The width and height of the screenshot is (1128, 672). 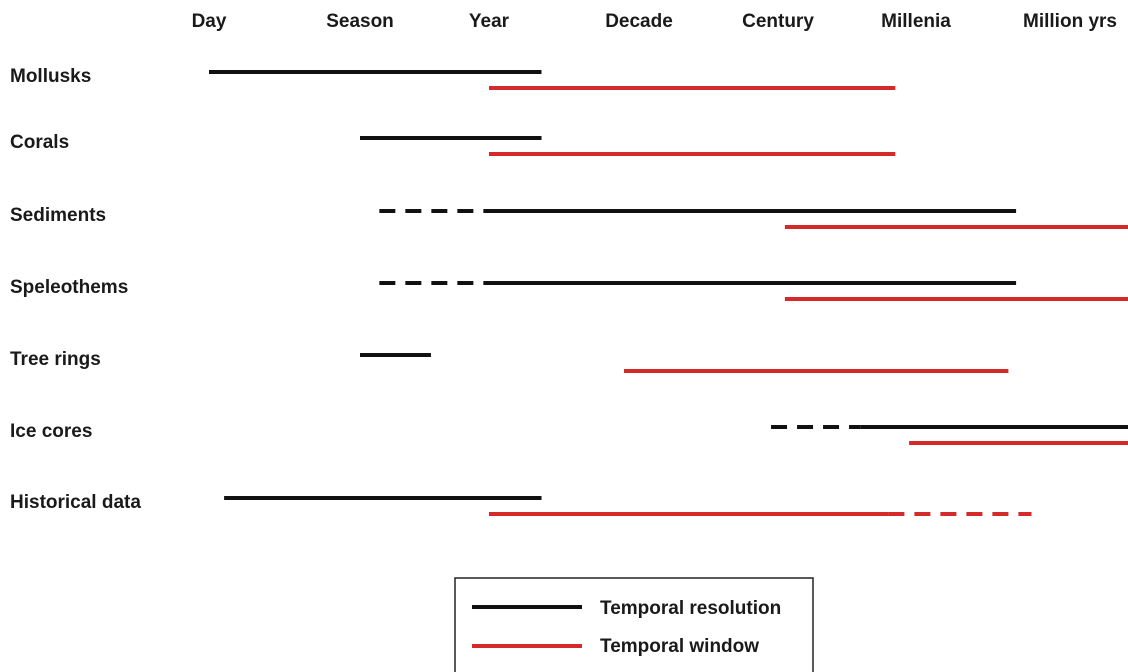 What do you see at coordinates (1070, 21) in the screenshot?
I see `x-tick-million-yrs: Million yrs` at bounding box center [1070, 21].